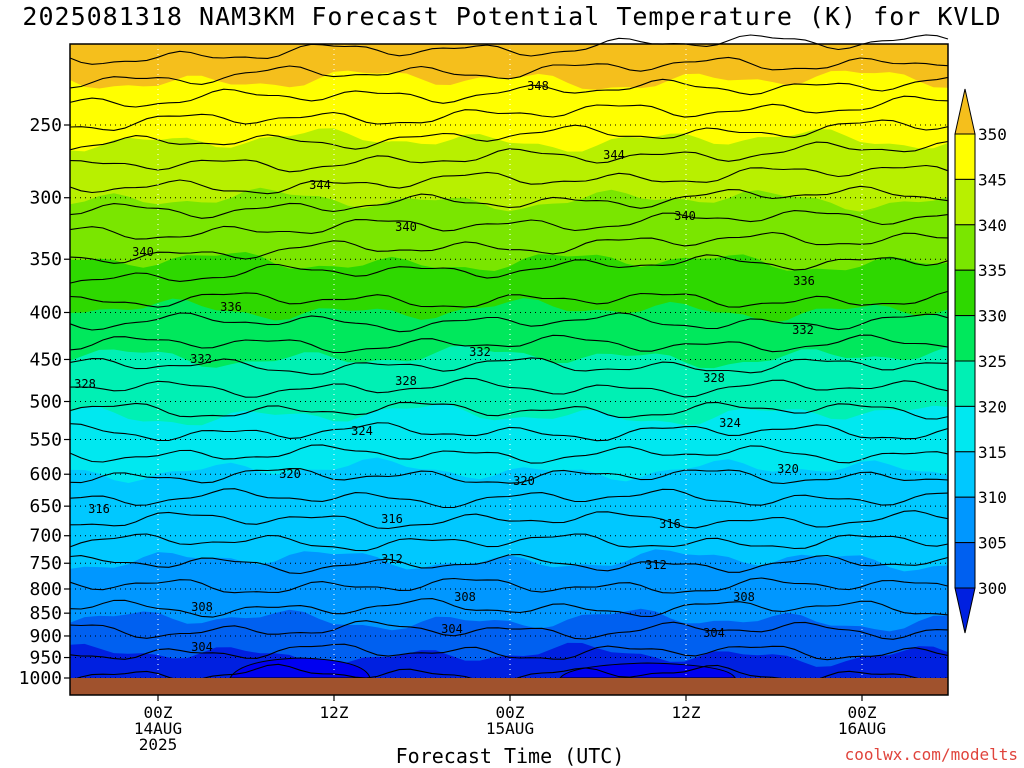 The image size is (1024, 768). Describe the element at coordinates (143, 252) in the screenshot. I see `contour-label-6: 340` at that location.